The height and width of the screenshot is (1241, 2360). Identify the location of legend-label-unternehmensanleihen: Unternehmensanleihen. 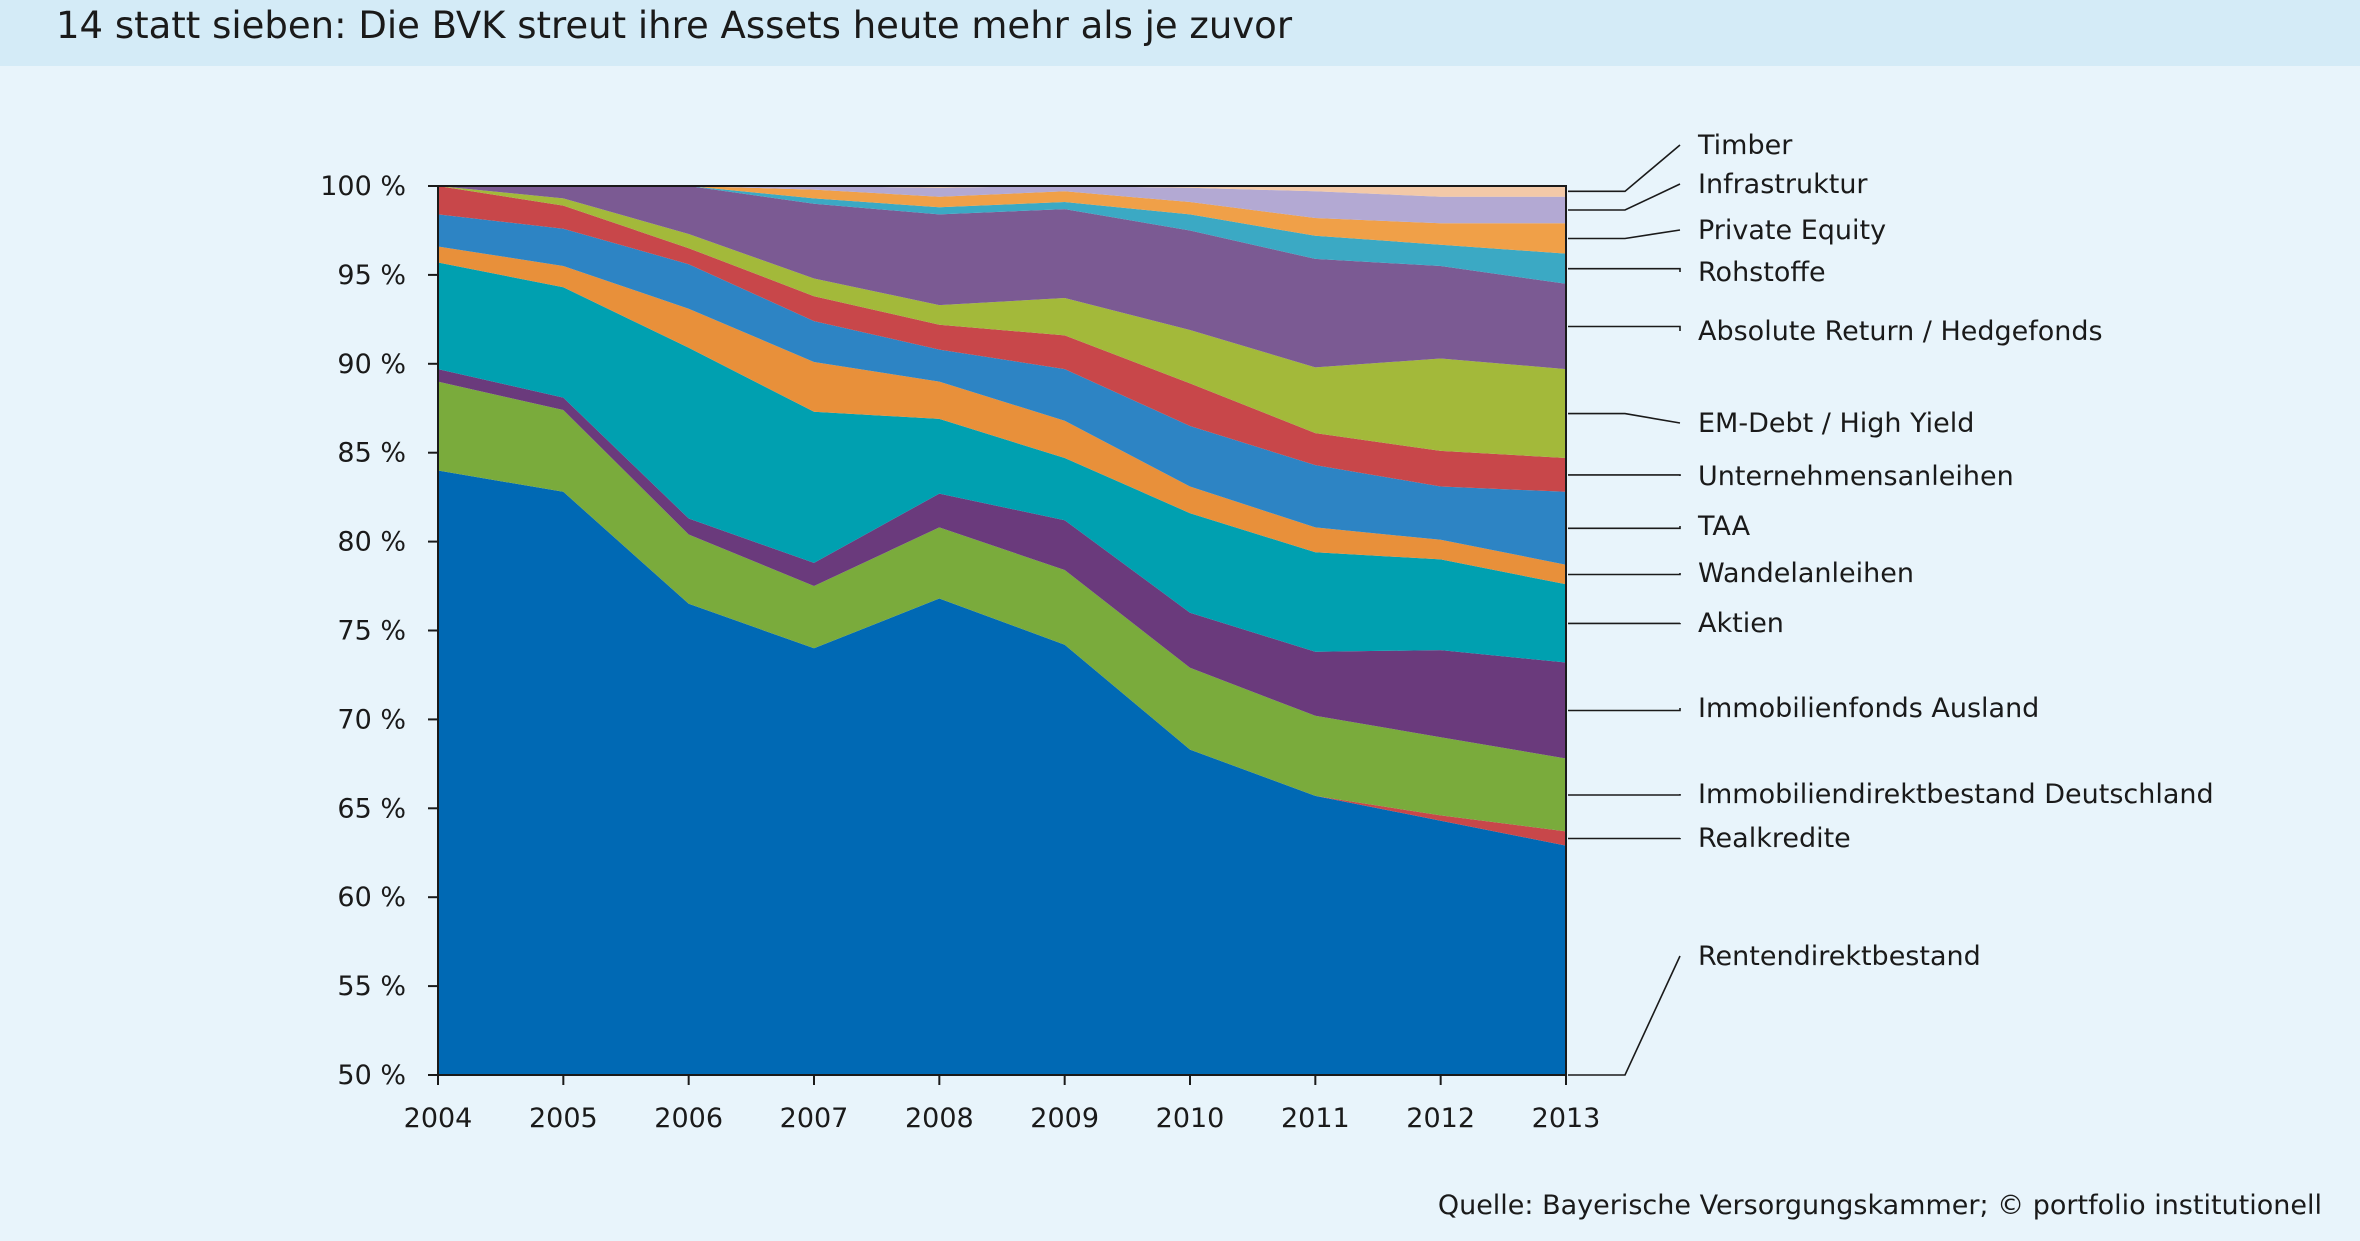
(1856, 476).